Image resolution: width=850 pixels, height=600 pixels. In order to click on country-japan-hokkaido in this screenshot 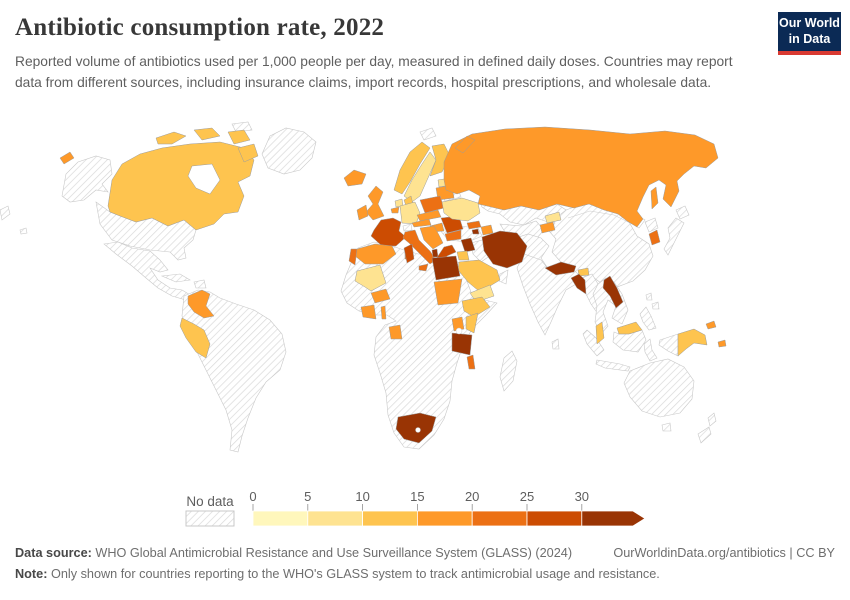, I will do `click(682, 212)`.